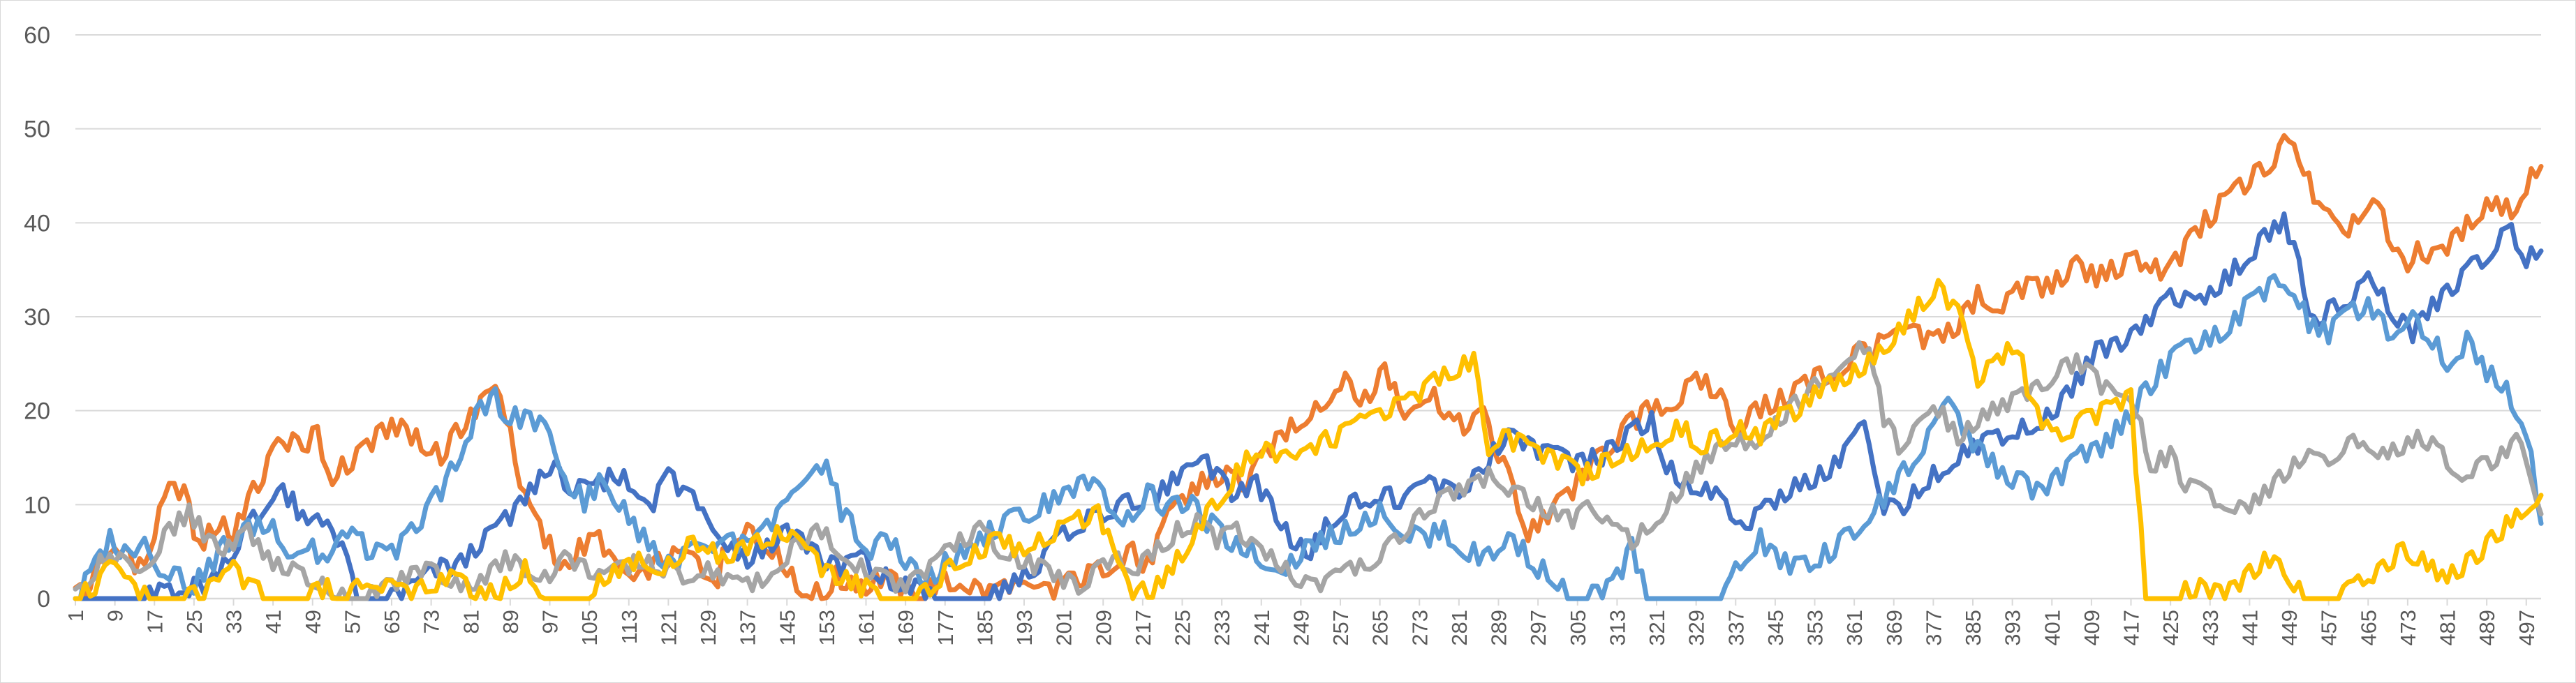 The width and height of the screenshot is (2576, 683). I want to click on x-tick-label: 265, so click(1380, 628).